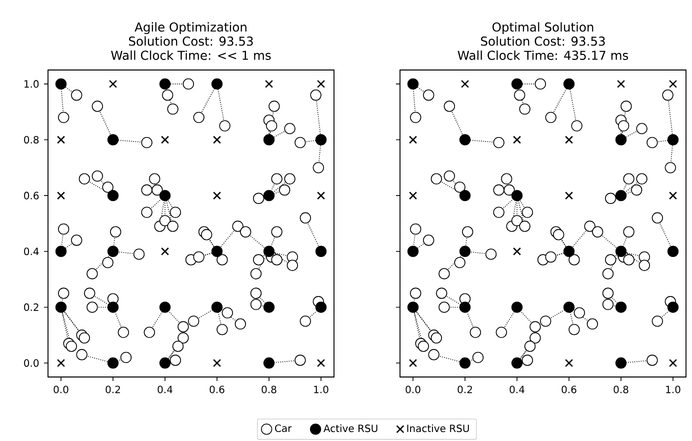  Describe the element at coordinates (350, 428) in the screenshot. I see `legend-label: Active RSU` at that location.